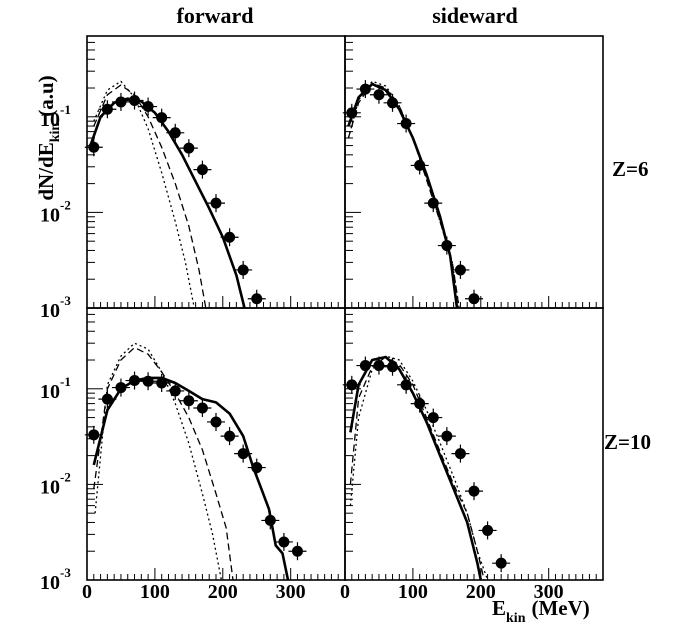 The image size is (682, 640). I want to click on row-label-z10: Z=10, so click(627, 442).